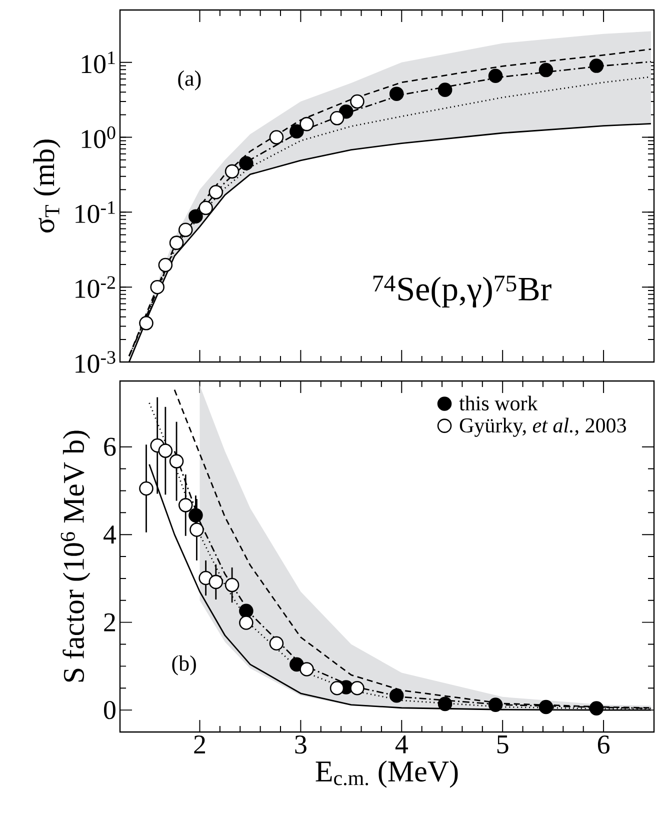  What do you see at coordinates (401, 745) in the screenshot?
I see `x-tick-label: 4` at bounding box center [401, 745].